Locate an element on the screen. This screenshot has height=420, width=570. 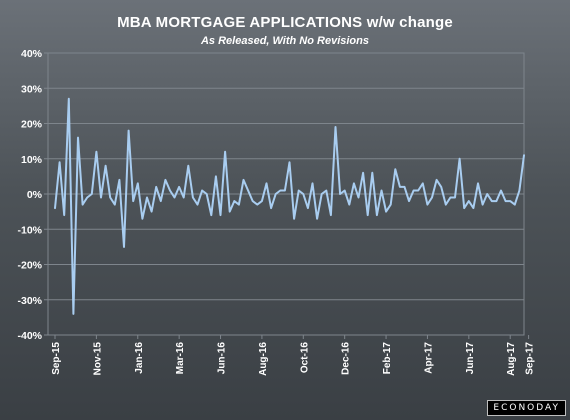
econoday-logo: ECONODAY is located at coordinates (526, 408).